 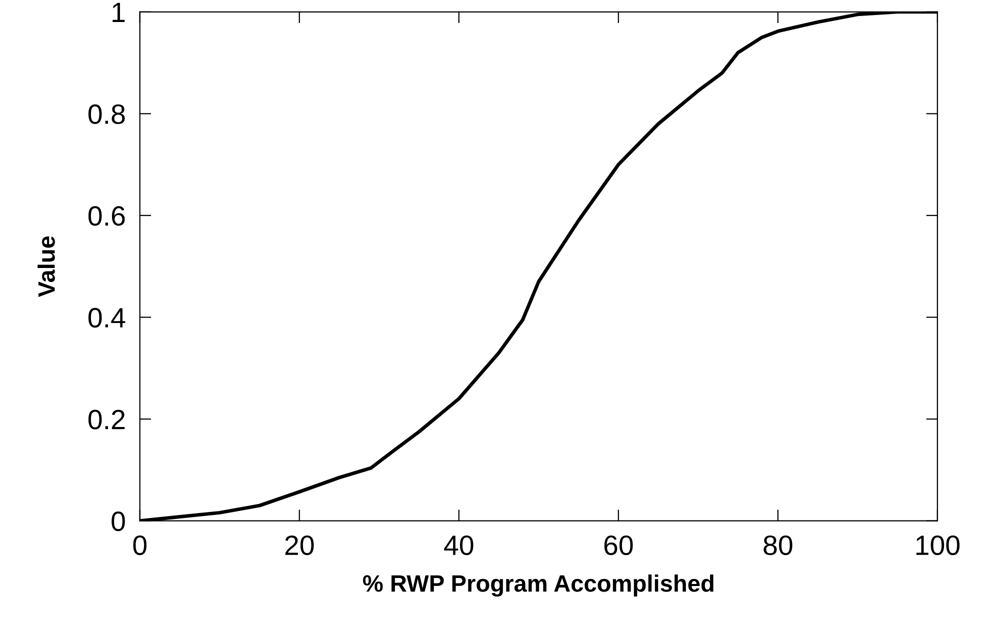 What do you see at coordinates (106, 420) in the screenshot?
I see `y-tick-label: 0.2` at bounding box center [106, 420].